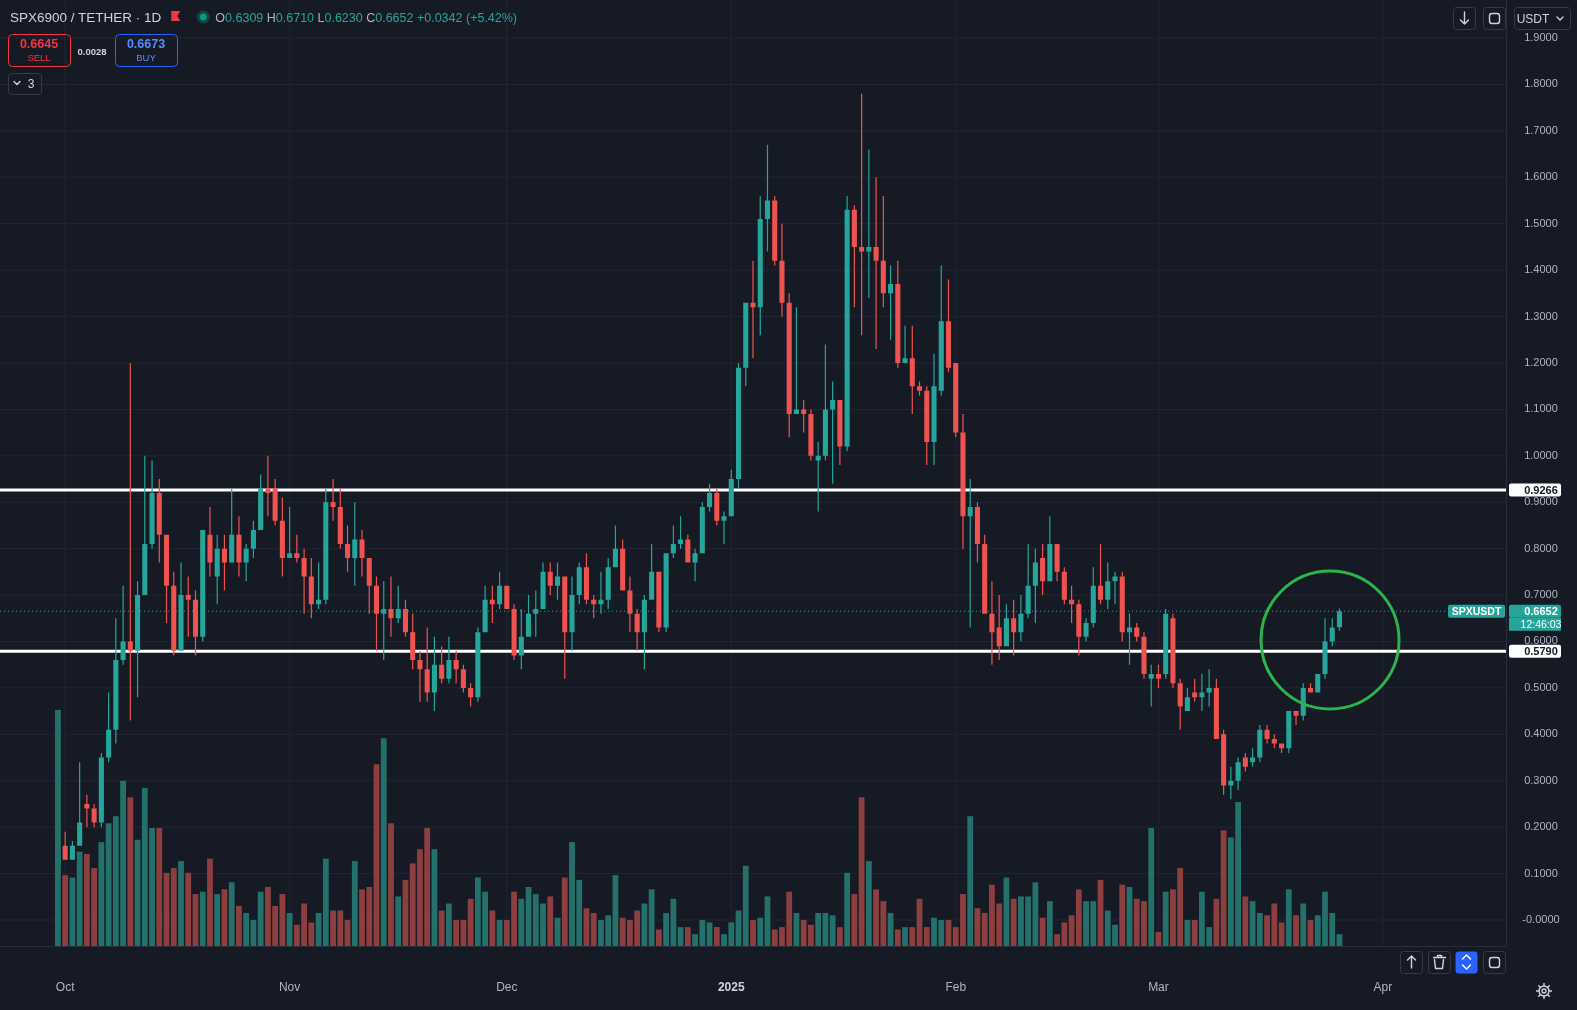 Image resolution: width=1577 pixels, height=1010 pixels. Describe the element at coordinates (366, 18) in the screenshot. I see `text: O0.6309 H0.6710 L0.6230 C0.6652 +0.0342 (+5.42%)` at that location.